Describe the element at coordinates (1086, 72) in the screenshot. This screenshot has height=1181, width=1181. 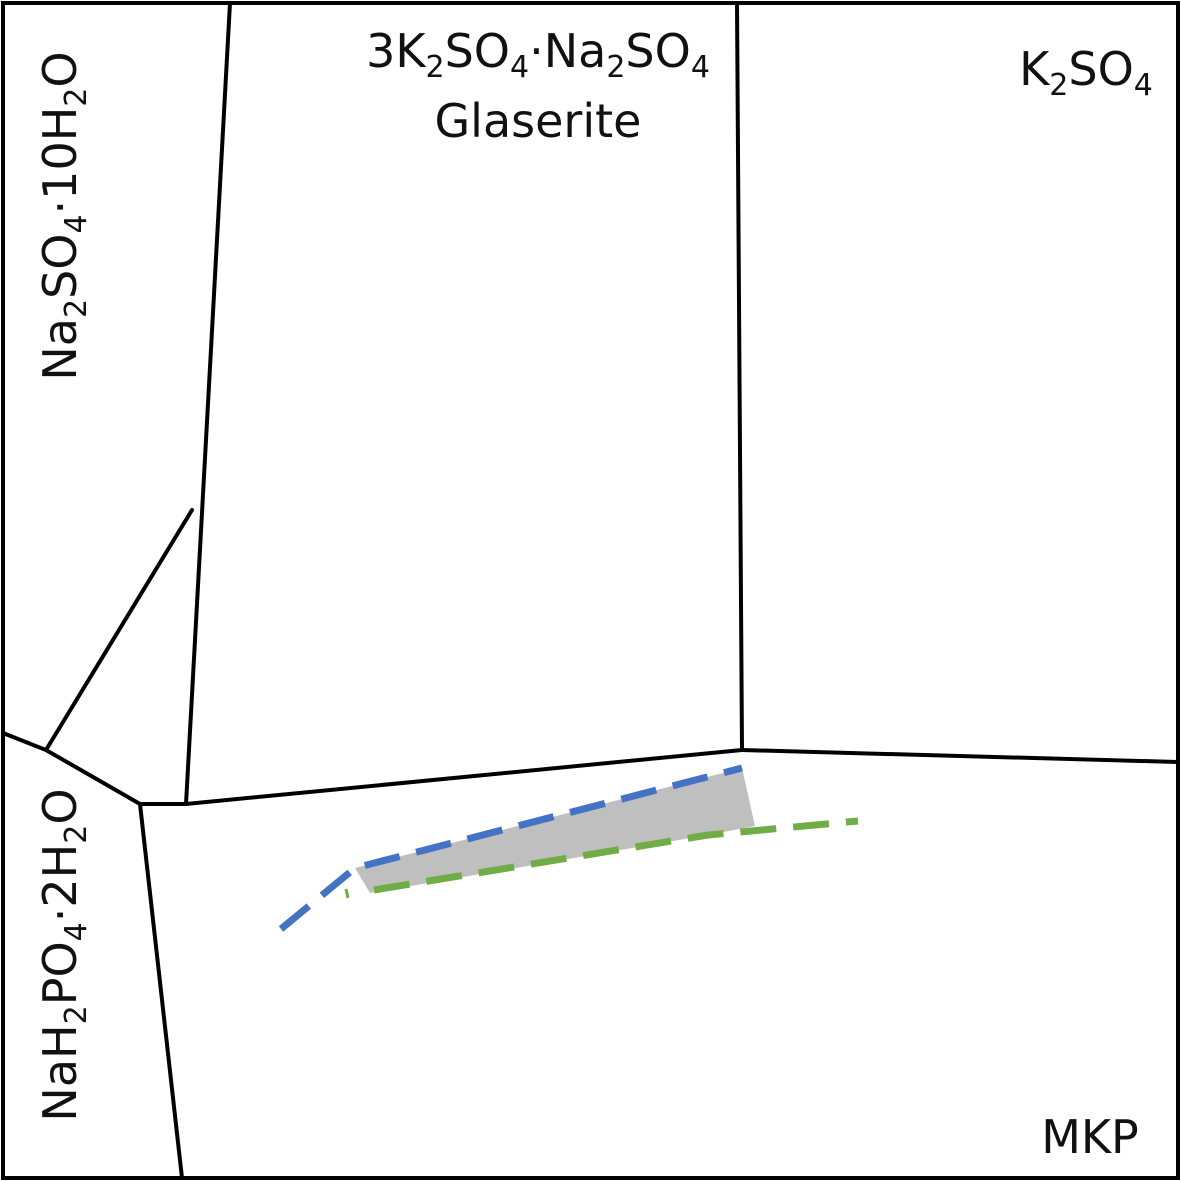
I see `label-k2so4: K2SO4` at that location.